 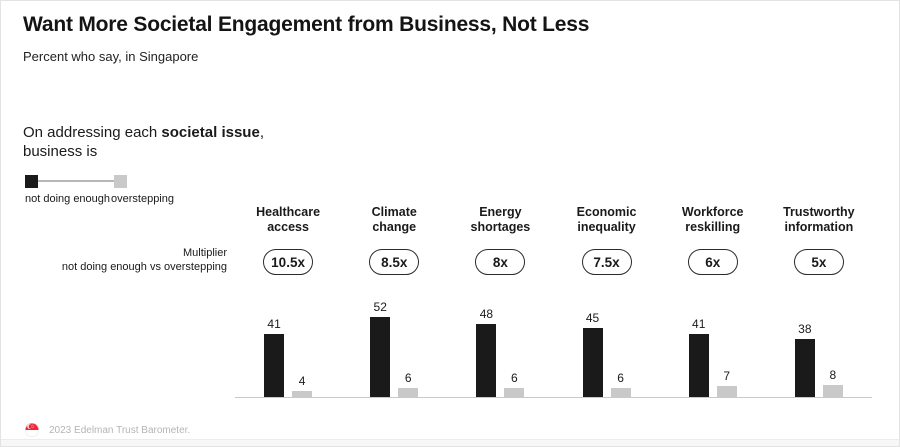 I want to click on category-label: Healthcare access, so click(x=288, y=219).